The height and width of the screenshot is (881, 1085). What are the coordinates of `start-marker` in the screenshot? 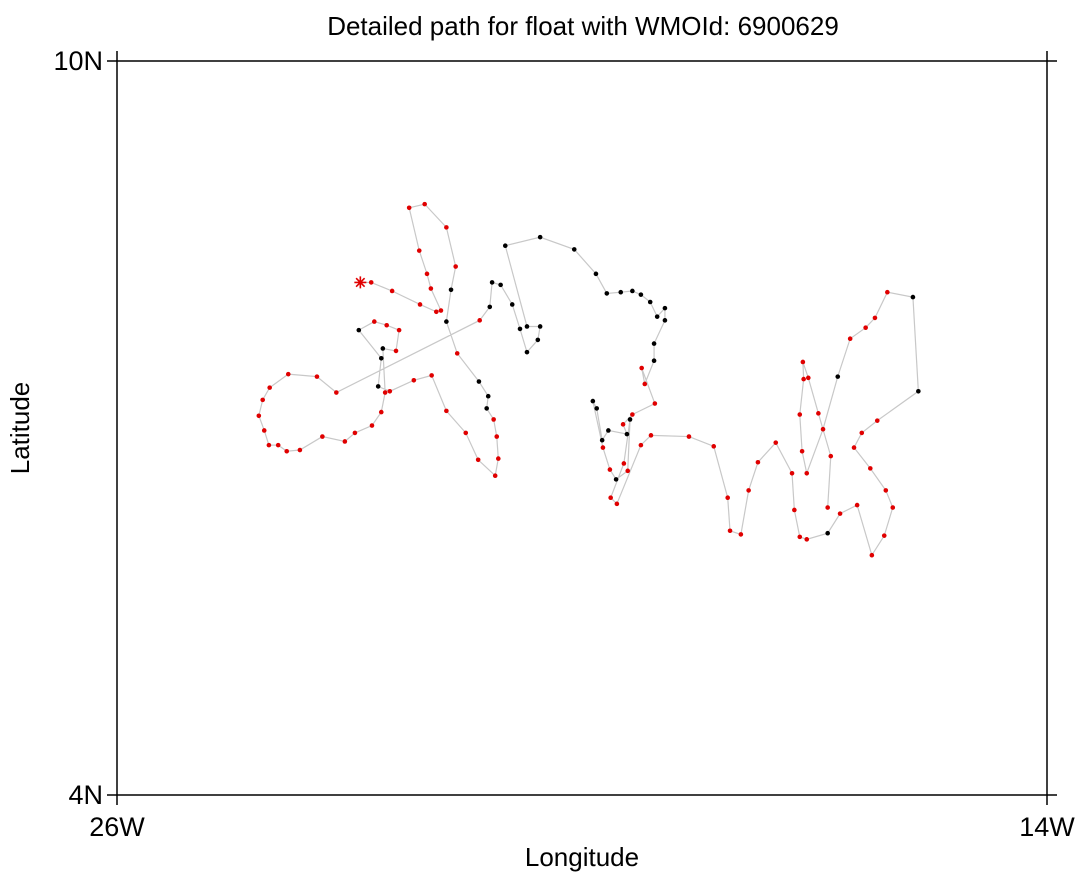 It's located at (360, 282).